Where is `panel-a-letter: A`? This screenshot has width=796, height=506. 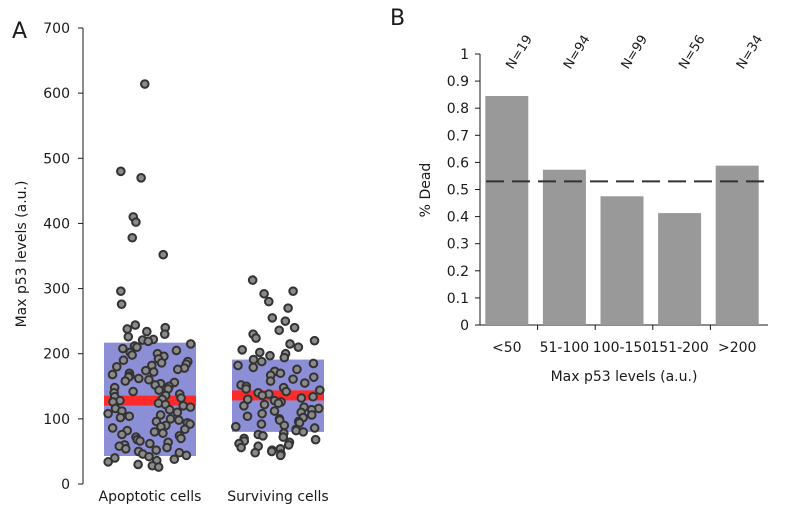
panel-a-letter: A is located at coordinates (19, 31).